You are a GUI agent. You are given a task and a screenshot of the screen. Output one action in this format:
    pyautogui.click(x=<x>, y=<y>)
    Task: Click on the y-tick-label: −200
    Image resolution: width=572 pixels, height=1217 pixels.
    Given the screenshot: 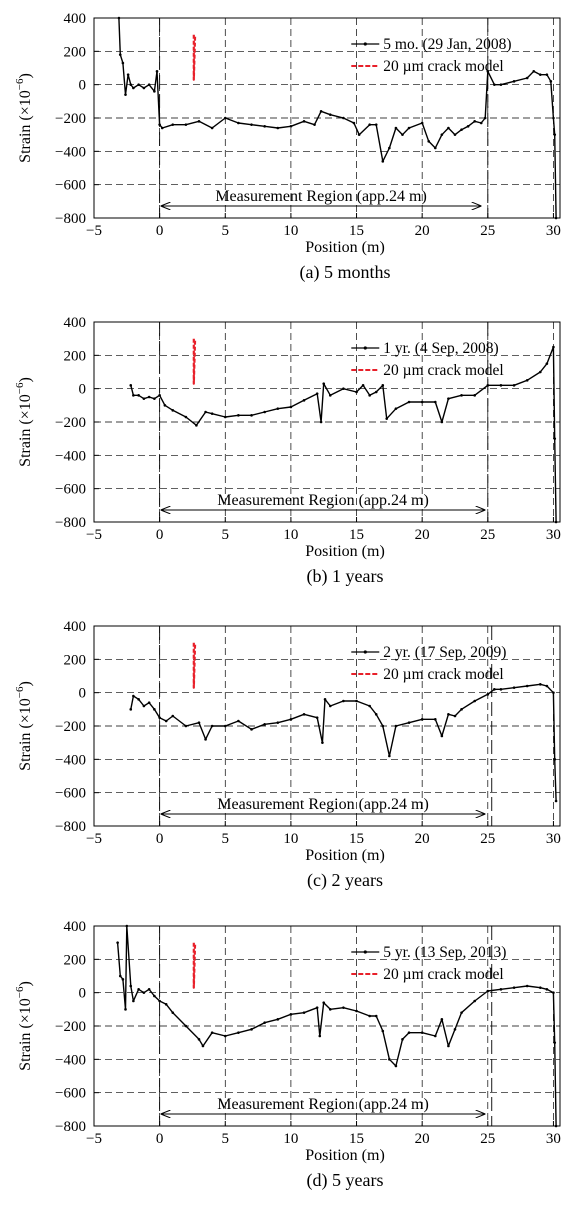 What is the action you would take?
    pyautogui.click(x=70, y=727)
    